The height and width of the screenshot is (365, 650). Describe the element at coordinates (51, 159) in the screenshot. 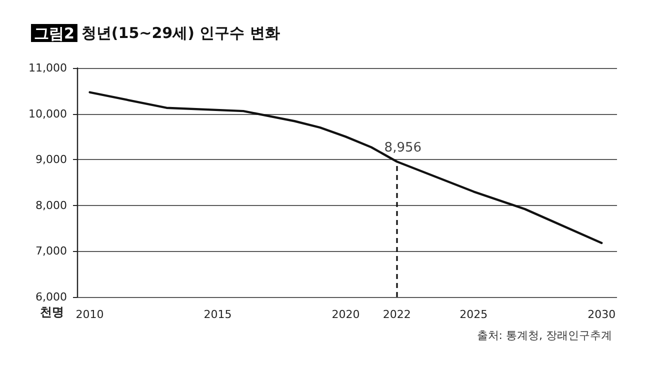

I see `y-tick-label: 9,000` at that location.